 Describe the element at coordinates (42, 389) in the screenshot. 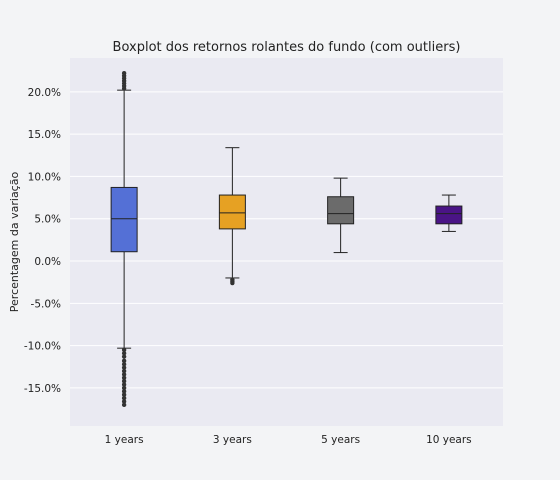

I see `y-tick-label: -15.0%` at that location.